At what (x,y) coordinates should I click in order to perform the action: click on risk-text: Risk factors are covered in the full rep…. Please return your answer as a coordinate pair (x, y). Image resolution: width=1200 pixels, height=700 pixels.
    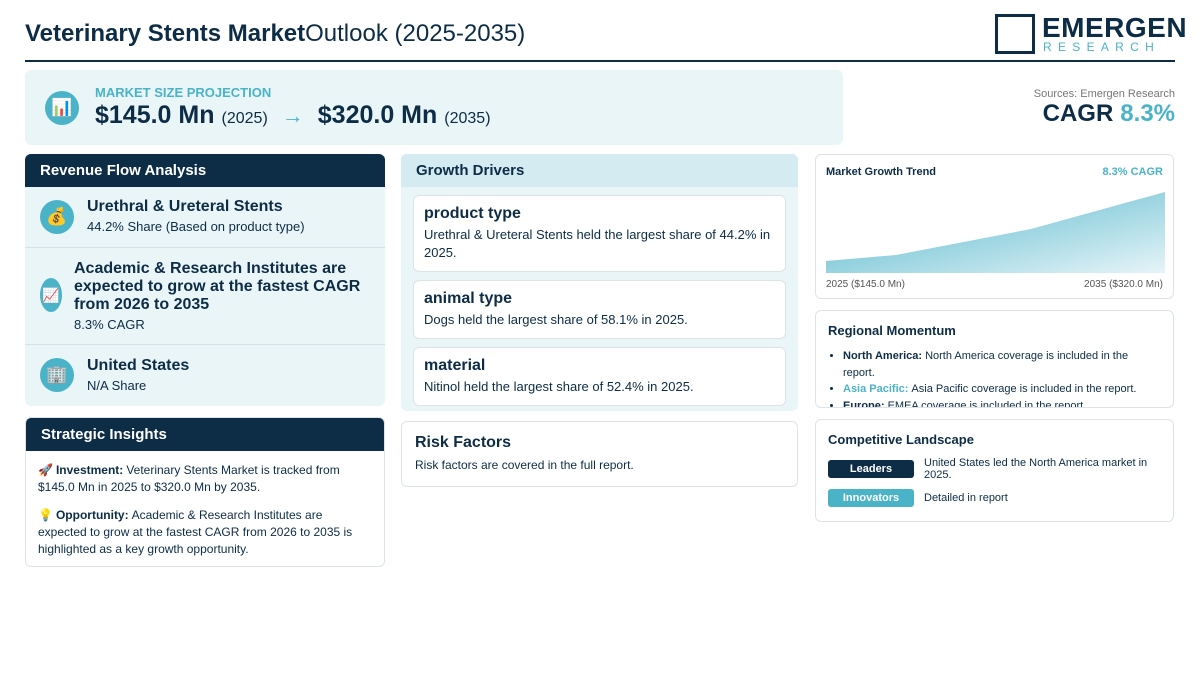
    Looking at the image, I should click on (524, 465).